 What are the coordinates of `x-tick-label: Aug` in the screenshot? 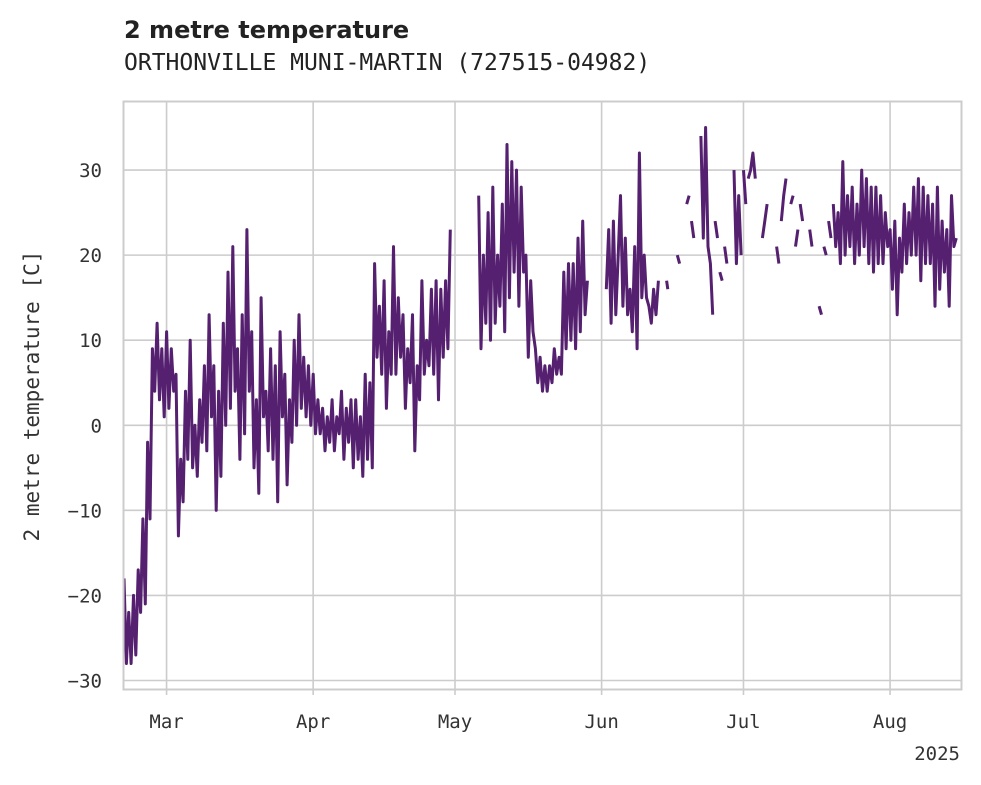 It's located at (890, 722).